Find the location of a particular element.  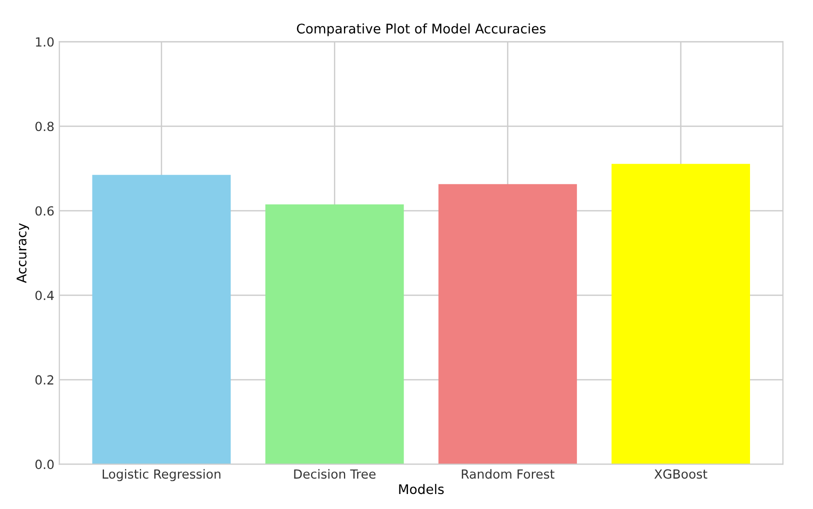

y-tick-label: 1.0 is located at coordinates (45, 42).